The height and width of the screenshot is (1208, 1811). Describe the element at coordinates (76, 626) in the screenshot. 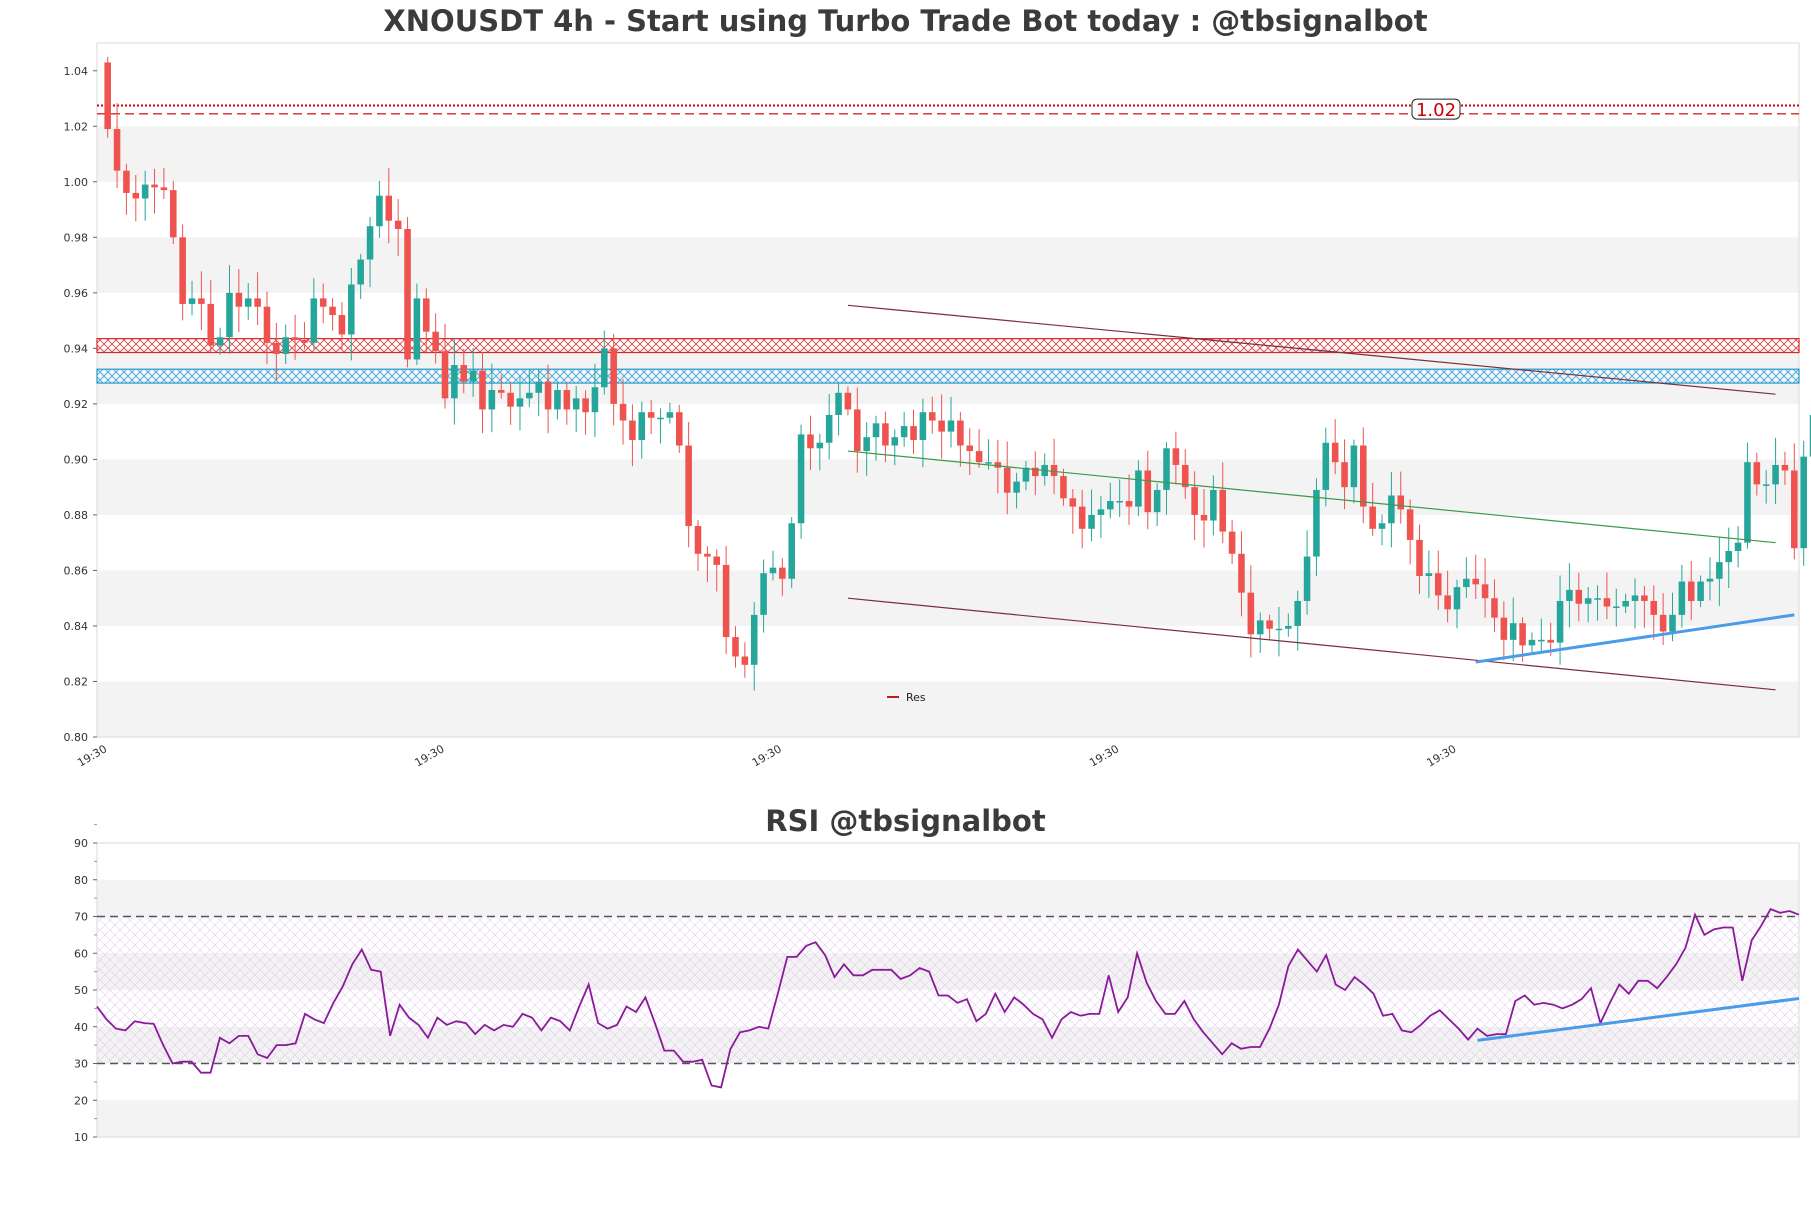

I see `price-y-tick-label: 0.84` at that location.